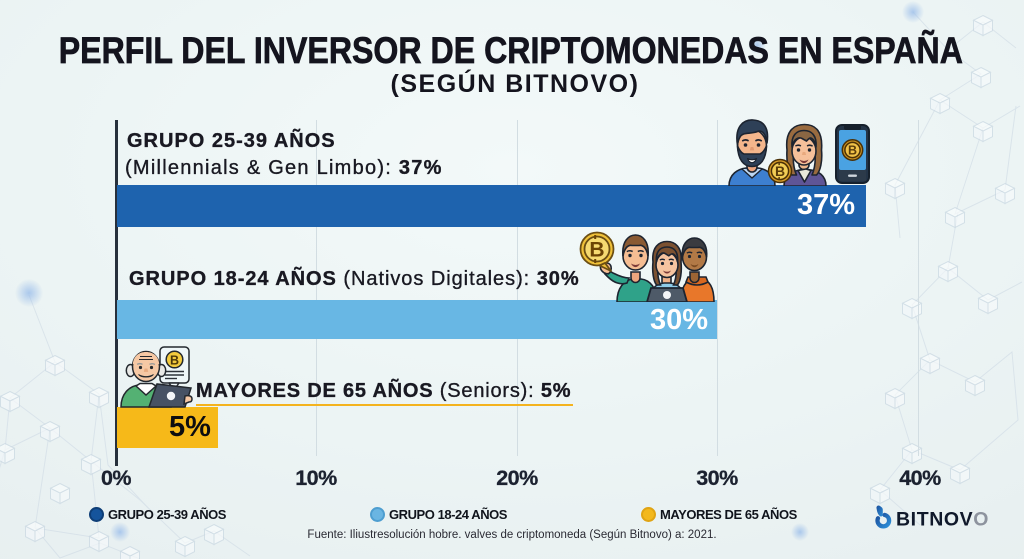 Image resolution: width=1024 pixels, height=559 pixels. I want to click on svg-text: BITNOVO, so click(942, 520).